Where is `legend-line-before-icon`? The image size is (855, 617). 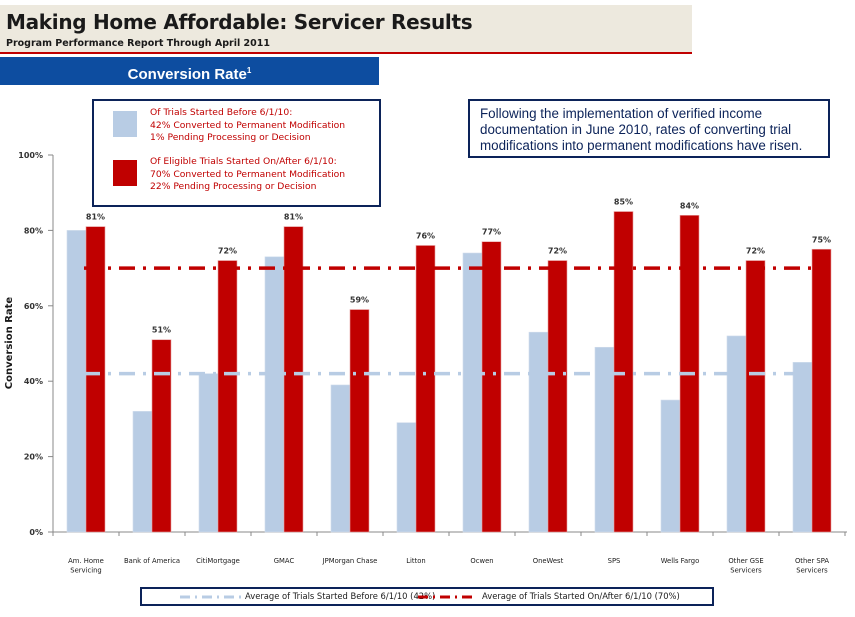 legend-line-before-icon is located at coordinates (212, 597).